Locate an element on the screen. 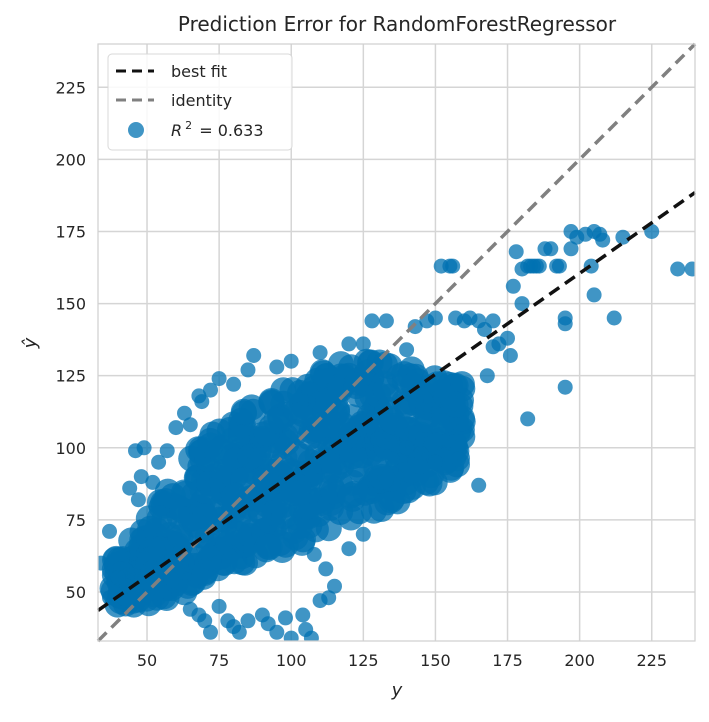 This screenshot has height=722, width=709. legend-r2-value: = 0.633 is located at coordinates (228, 130).